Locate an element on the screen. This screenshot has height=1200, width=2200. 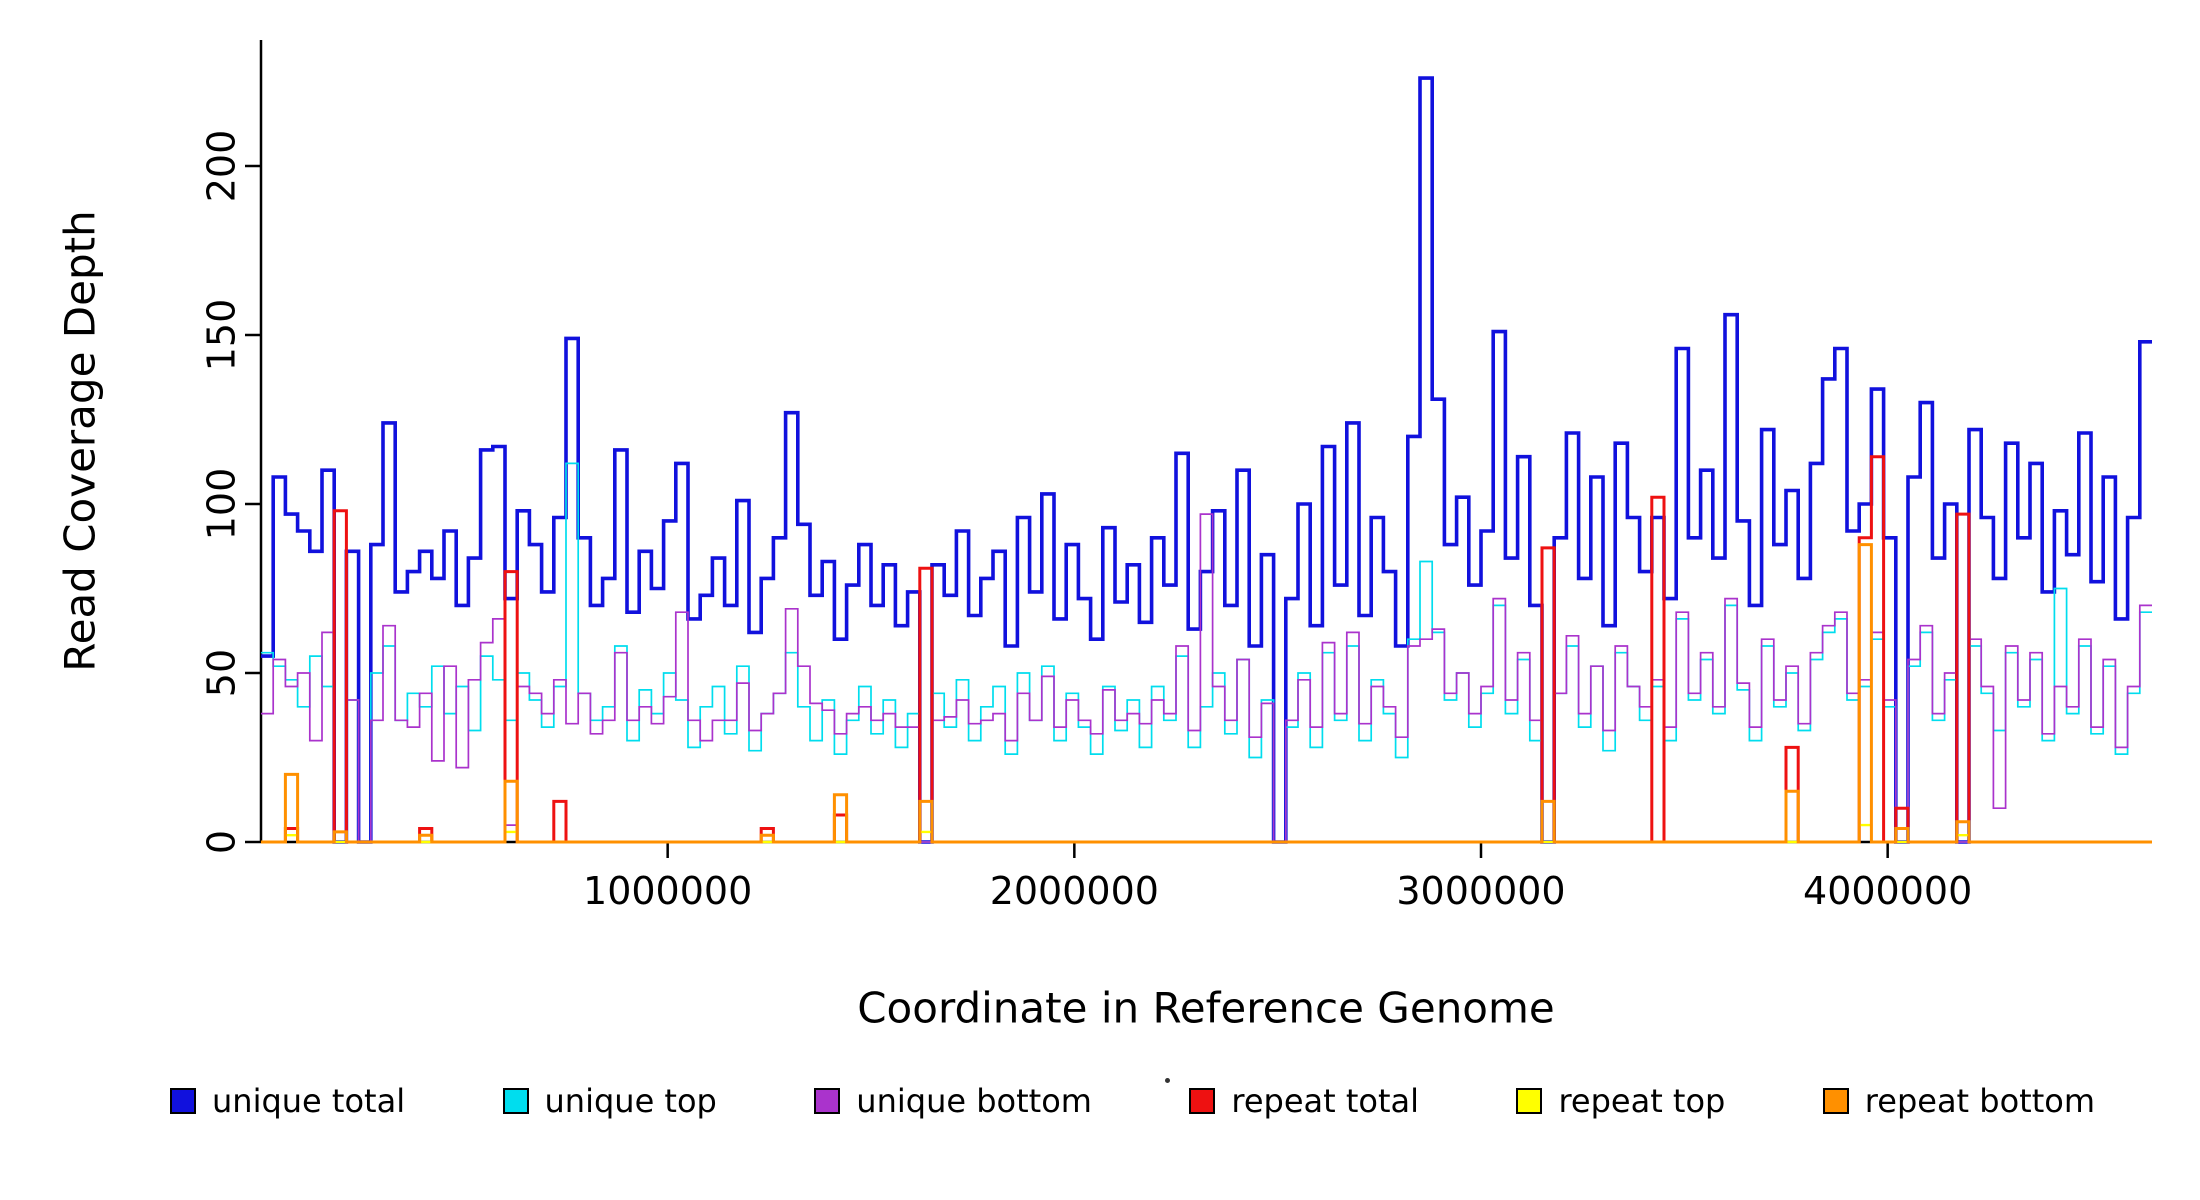
y-tick-label: 200 is located at coordinates (221, 166).